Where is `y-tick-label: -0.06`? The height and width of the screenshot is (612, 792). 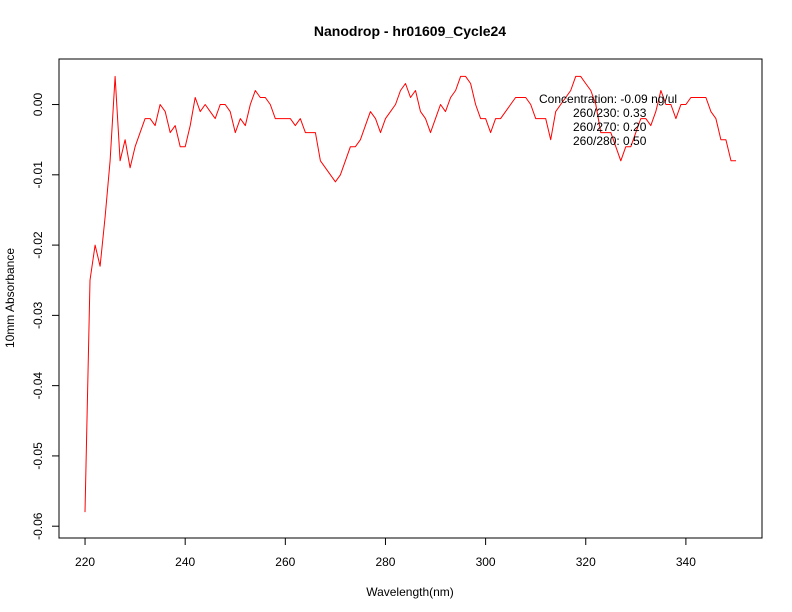 y-tick-label: -0.06 is located at coordinates (38, 526).